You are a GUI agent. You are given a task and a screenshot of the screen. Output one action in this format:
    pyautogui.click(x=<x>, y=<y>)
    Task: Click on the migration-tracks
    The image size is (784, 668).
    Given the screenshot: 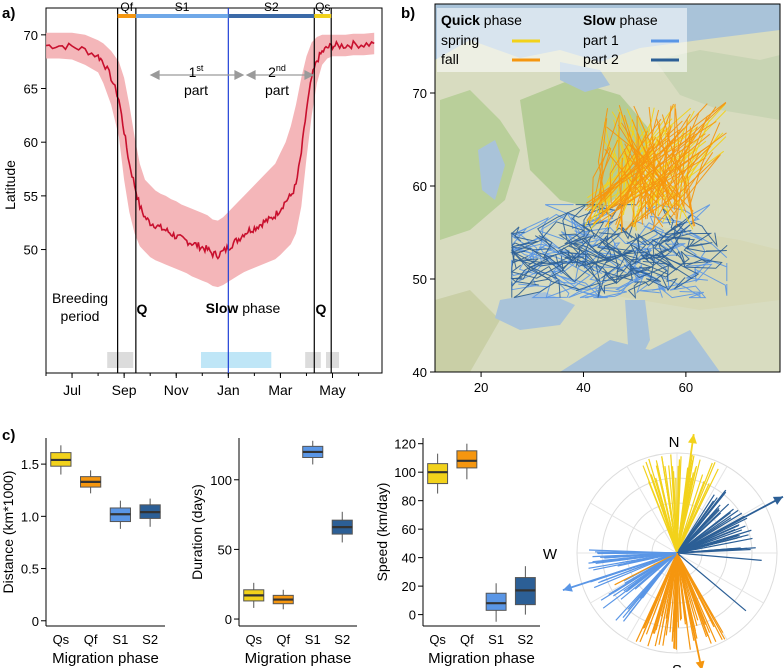 What is the action you would take?
    pyautogui.click(x=619, y=200)
    